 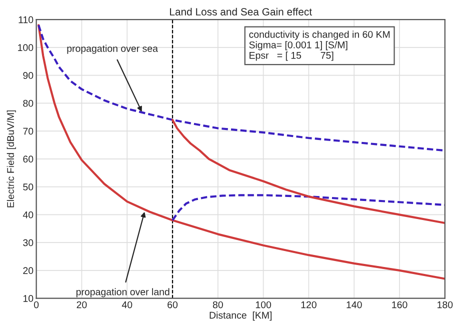 I want to click on x-tick-label: 140, so click(x=354, y=304).